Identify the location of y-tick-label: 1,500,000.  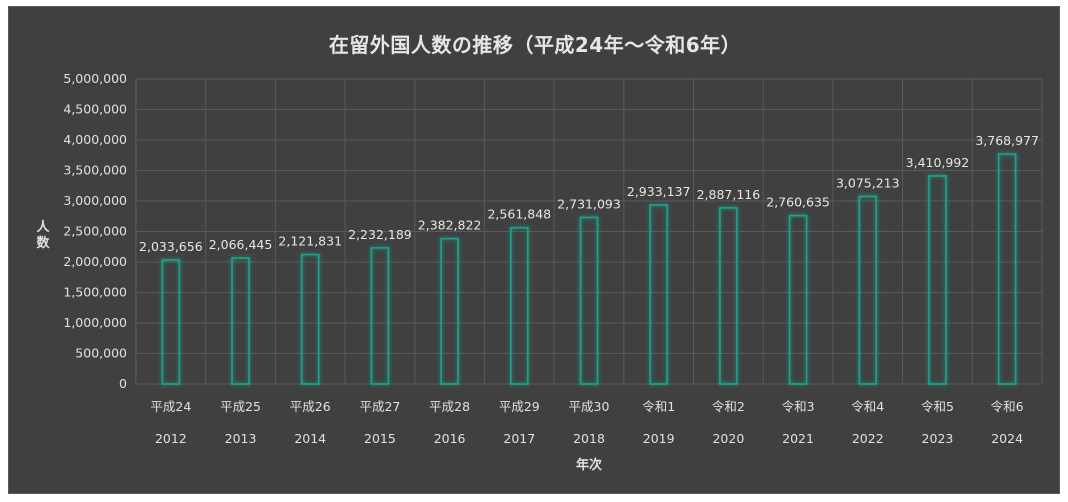
(95, 292).